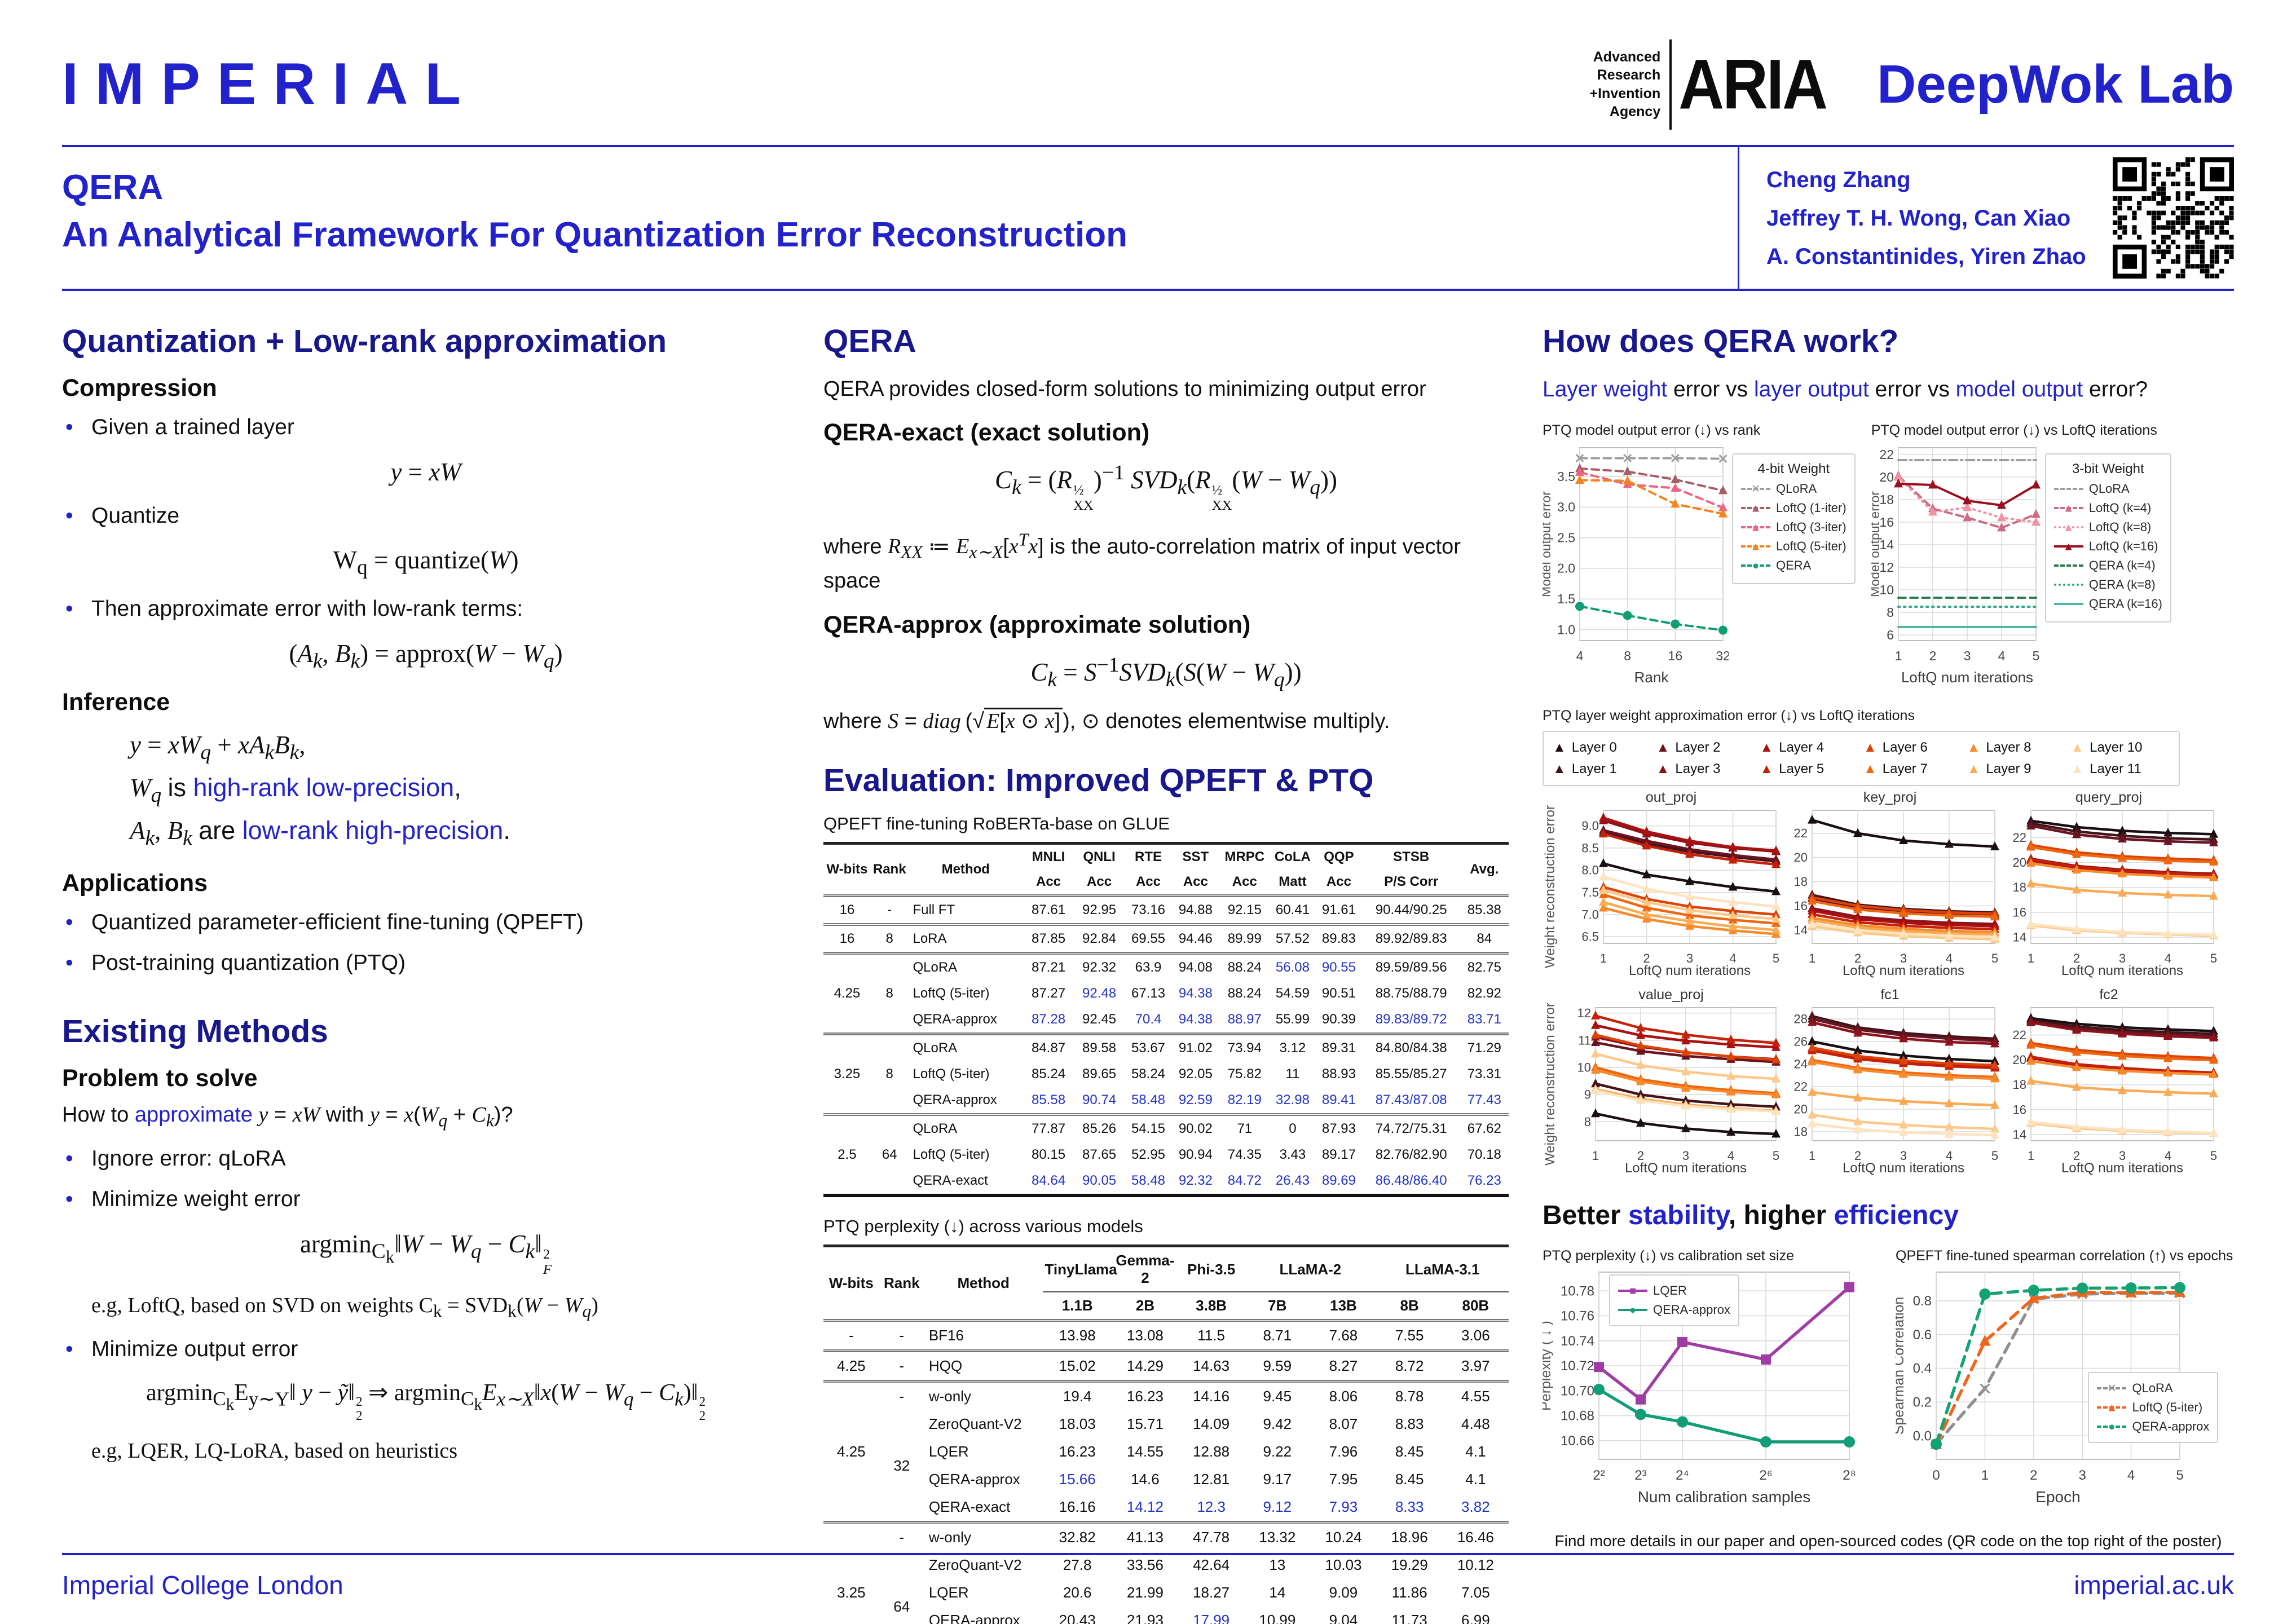 This screenshot has height=1624, width=2296. What do you see at coordinates (1674, 1300) in the screenshot?
I see `calibration-chart-legend: ■ LQER ● QERA-approx` at bounding box center [1674, 1300].